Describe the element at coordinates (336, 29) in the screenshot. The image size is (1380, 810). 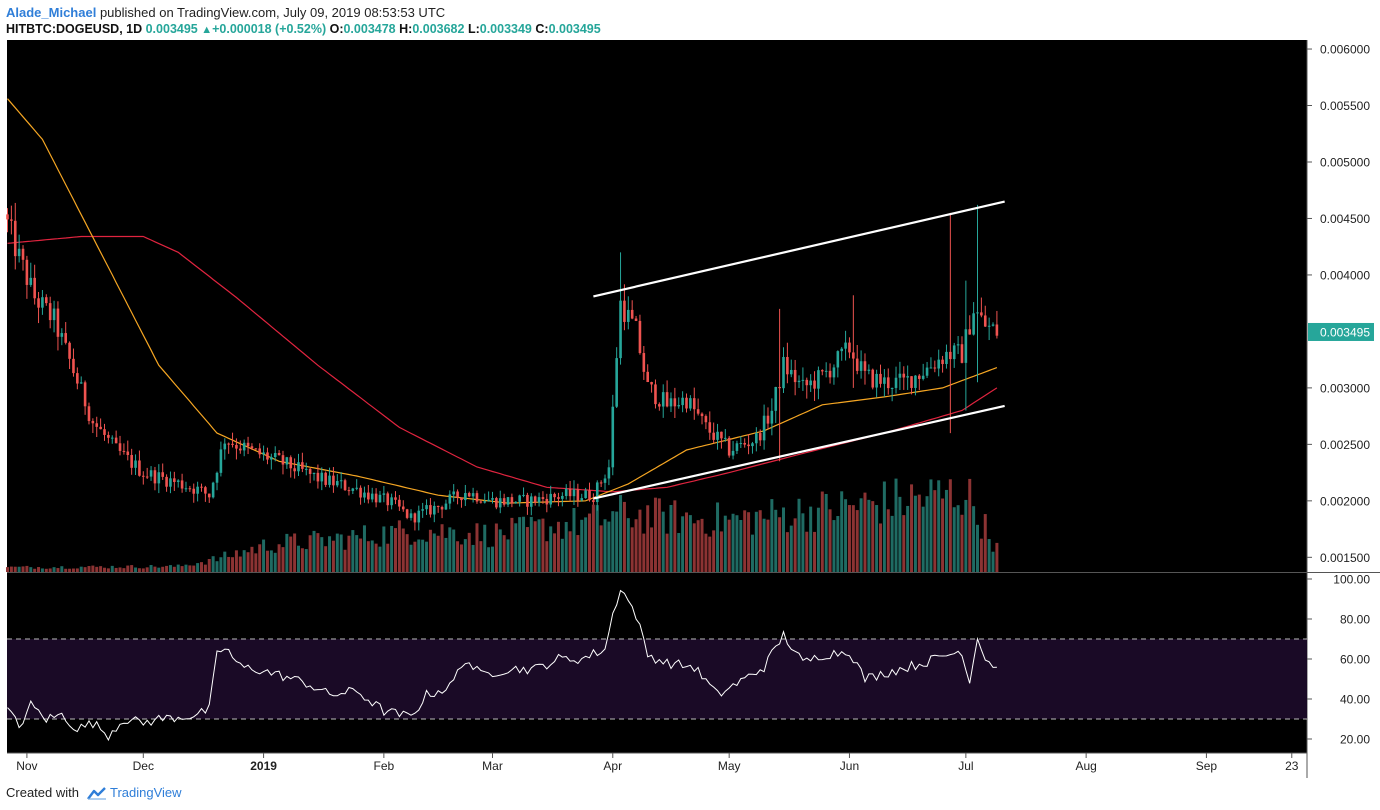
I see `open-label: O:` at that location.